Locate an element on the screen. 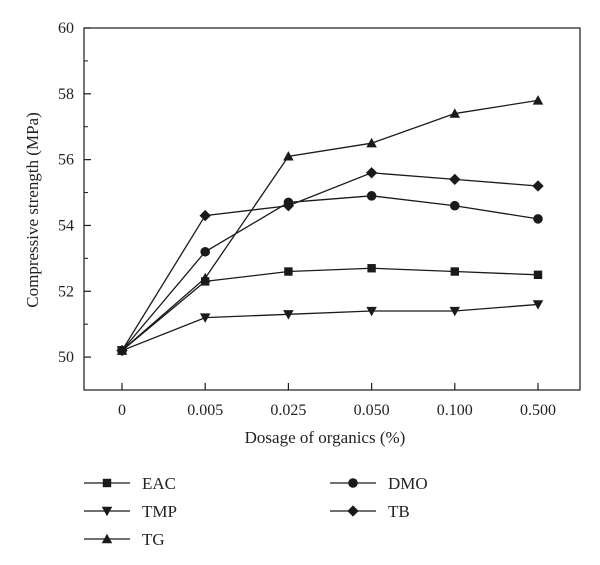 The height and width of the screenshot is (565, 600). x-axis-label: Dosage of organics (%) is located at coordinates (325, 437).